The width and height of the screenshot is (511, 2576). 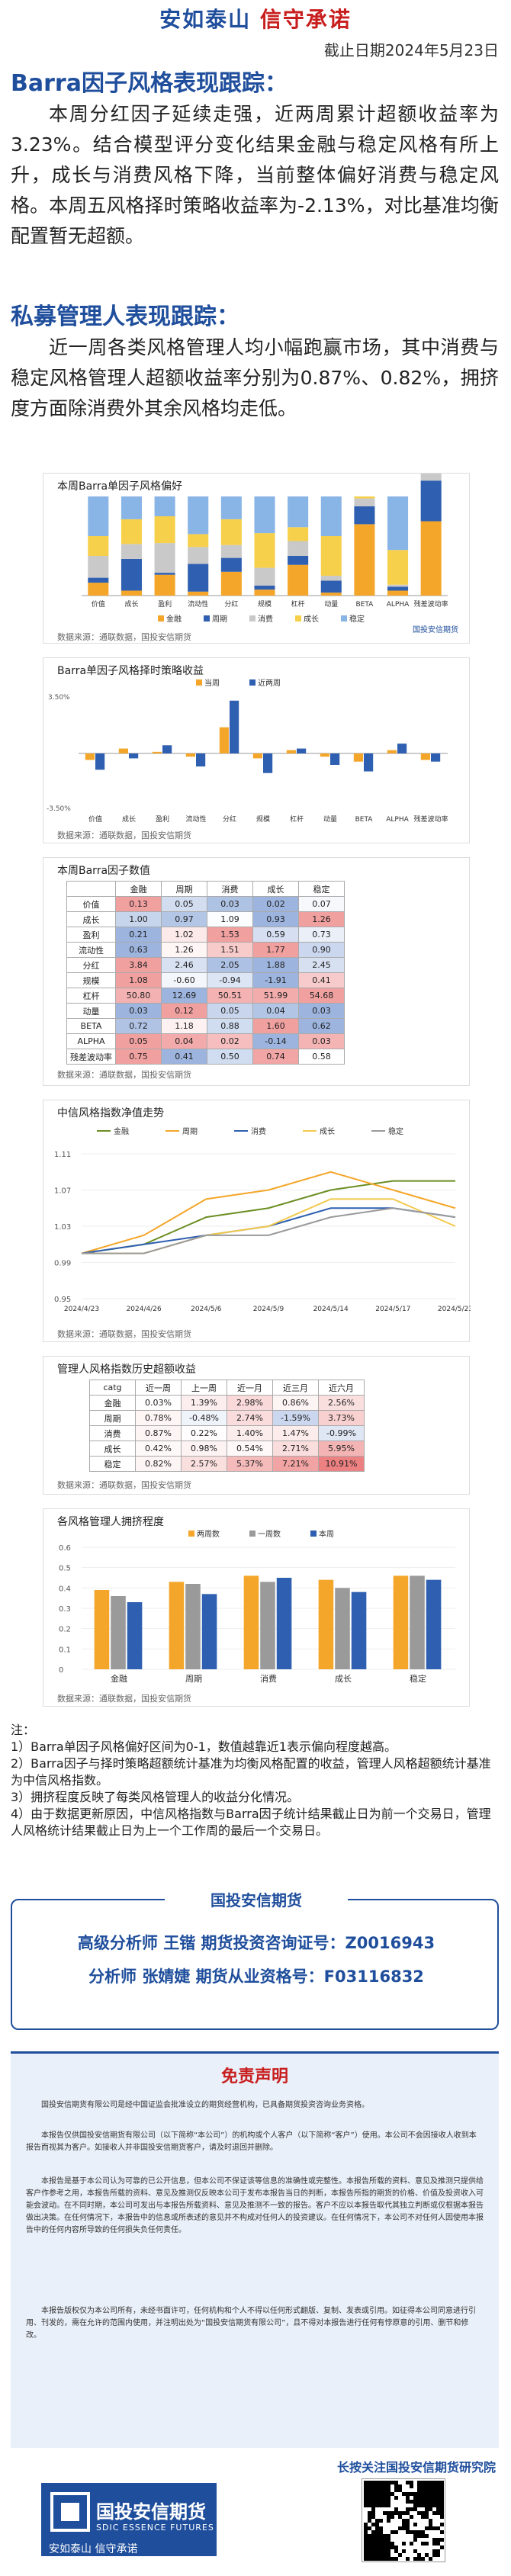 I want to click on table-cell: 0.50, so click(x=230, y=1057).